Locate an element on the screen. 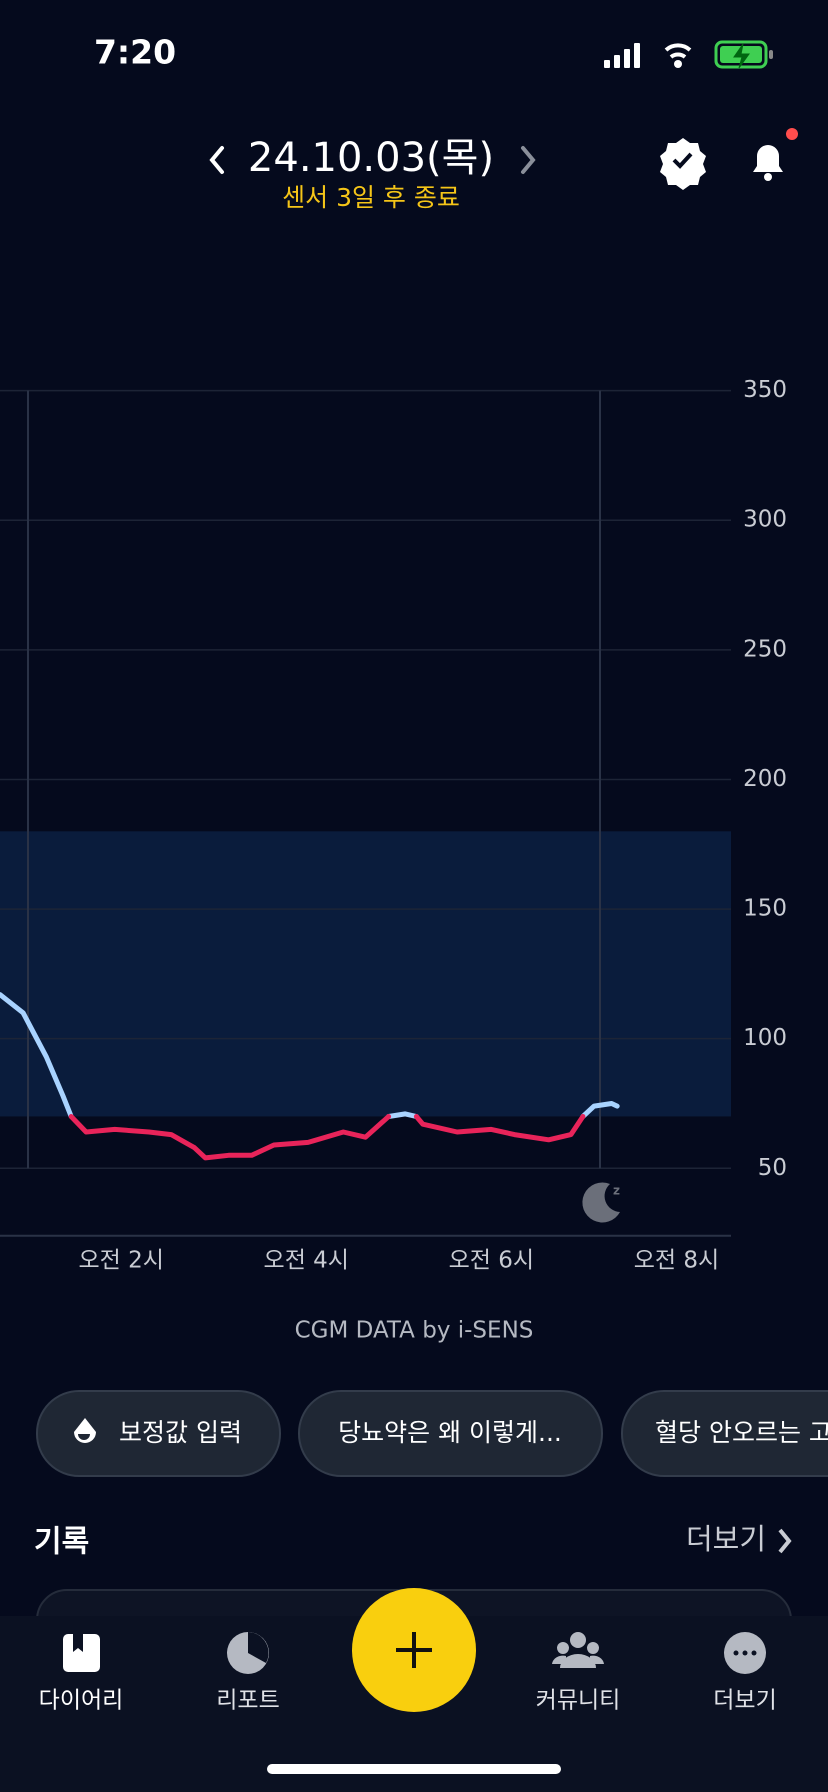  chip-label: 혈당 안오르는 고 is located at coordinates (741, 1432).